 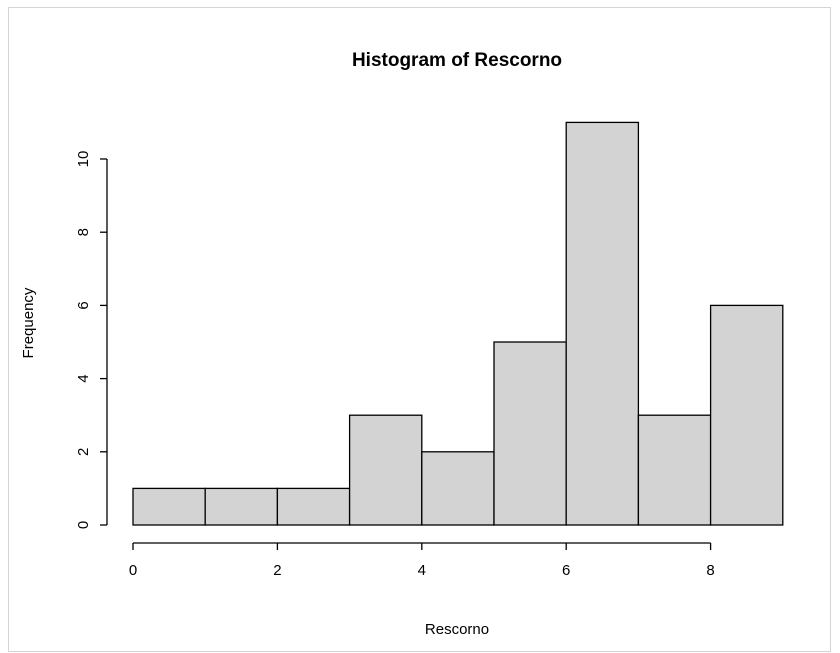 What do you see at coordinates (83, 378) in the screenshot?
I see `y-tick-label: 4` at bounding box center [83, 378].